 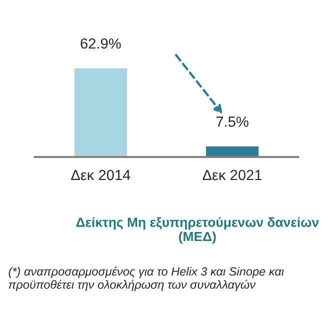 I want to click on x-tick-label: Δεκ 2021, so click(x=232, y=175).